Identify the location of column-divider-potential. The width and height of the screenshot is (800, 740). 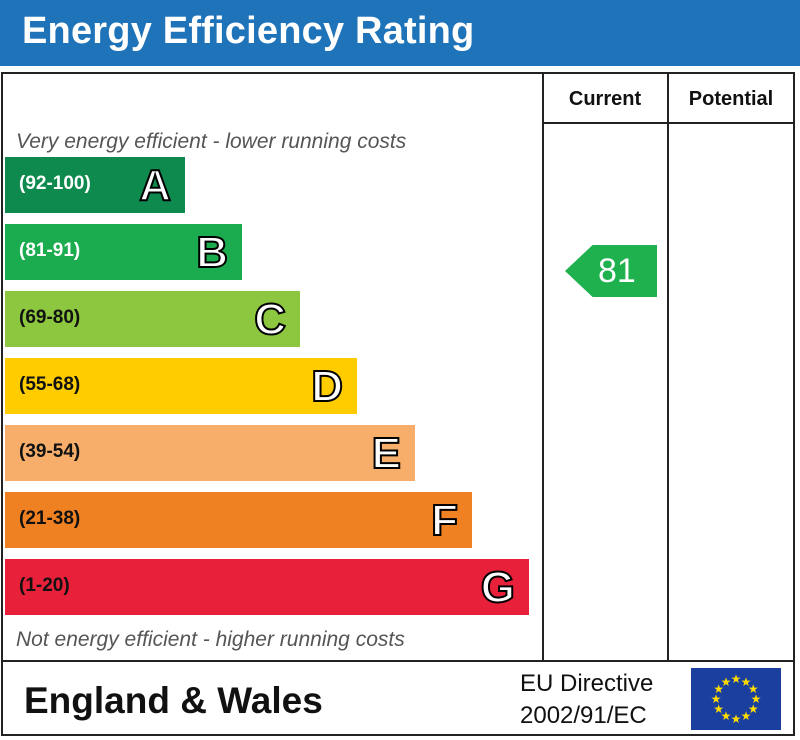
(668, 367).